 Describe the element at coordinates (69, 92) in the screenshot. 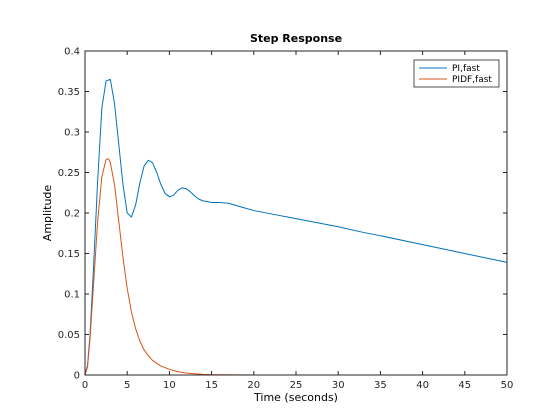

I see `y-tick-label: 0.35` at that location.